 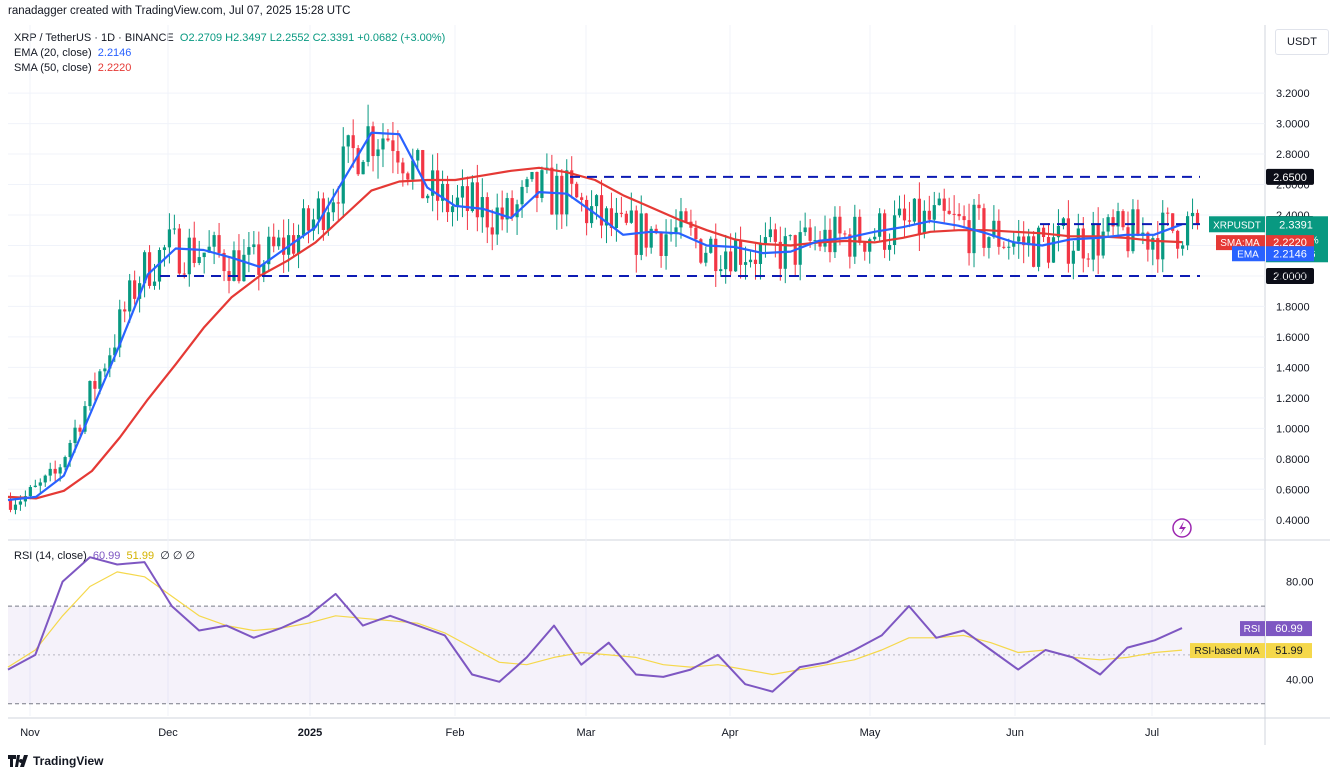 What do you see at coordinates (1289, 629) in the screenshot?
I see `rsi-price-tag` at bounding box center [1289, 629].